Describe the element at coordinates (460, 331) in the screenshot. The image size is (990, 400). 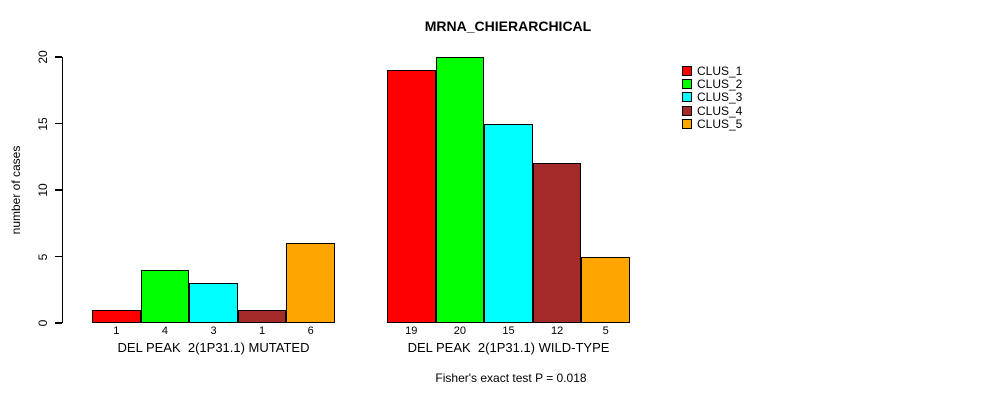
I see `bar-value-label: 20` at that location.